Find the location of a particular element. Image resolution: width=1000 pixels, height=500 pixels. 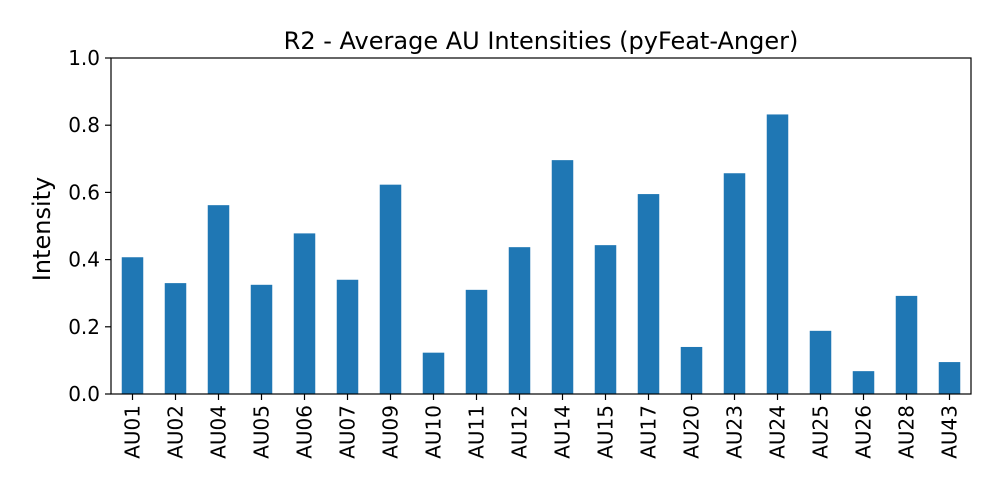

x-tick-label: AU24 is located at coordinates (778, 432).